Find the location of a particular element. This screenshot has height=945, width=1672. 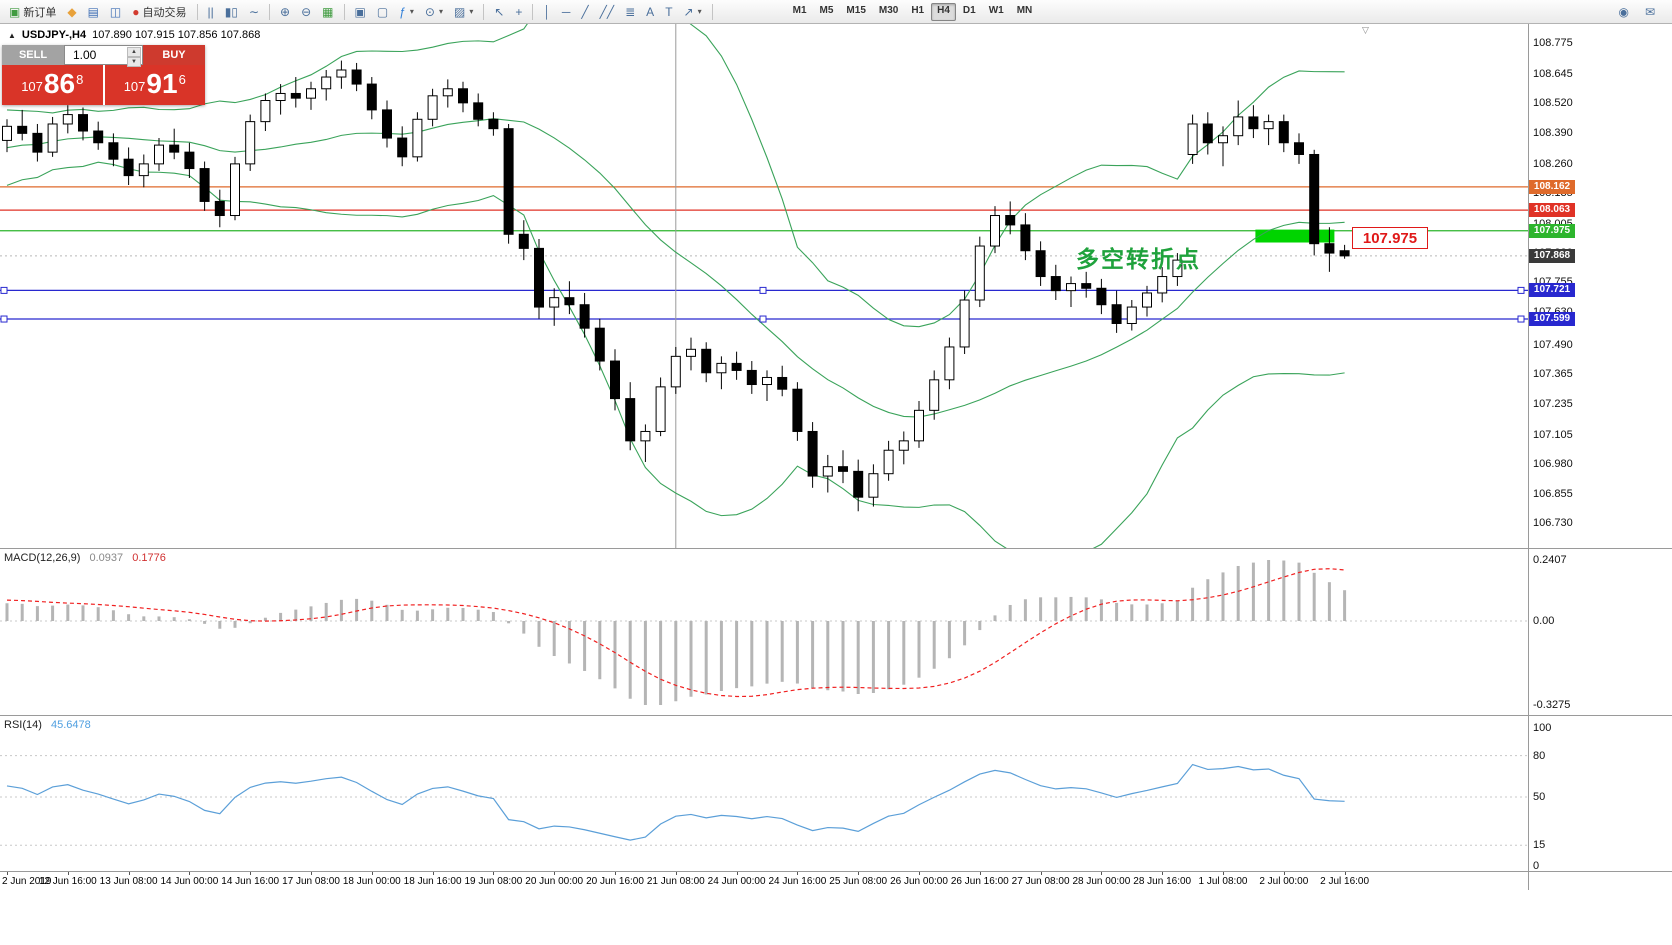

mail-icon: ✉ is located at coordinates (1650, 12).